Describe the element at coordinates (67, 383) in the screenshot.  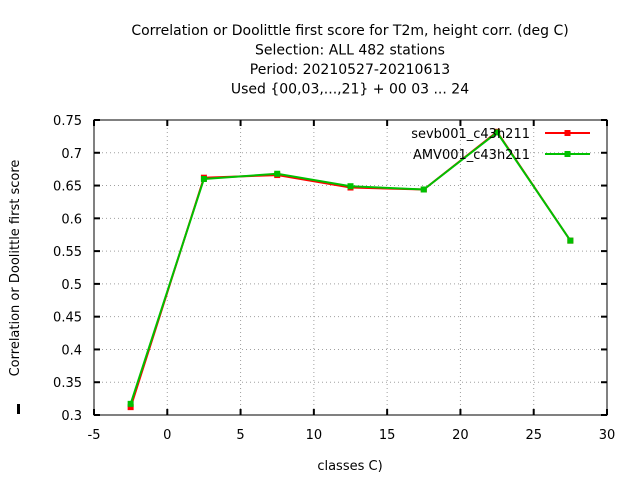
I see `y-tick-label: 0.35` at that location.